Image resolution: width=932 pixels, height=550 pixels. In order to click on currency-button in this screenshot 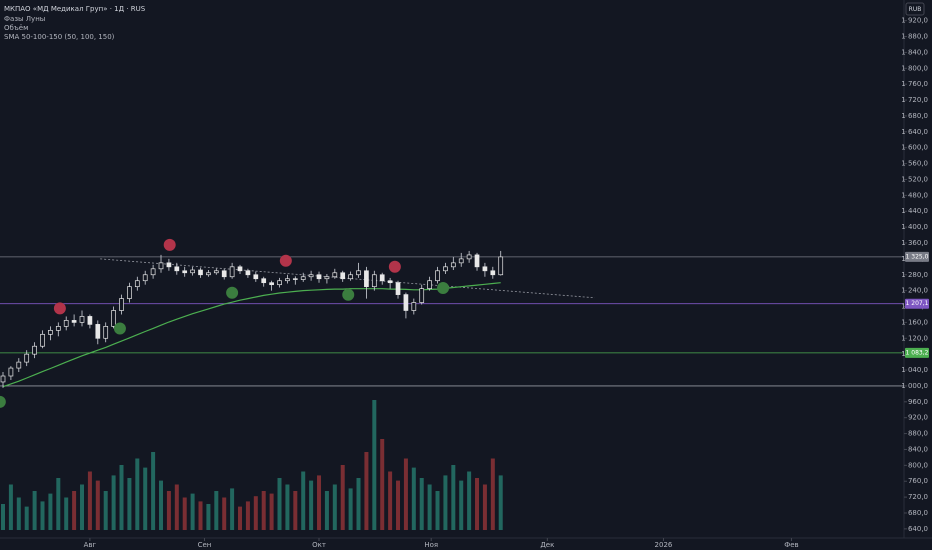, I will do `click(915, 9)`.